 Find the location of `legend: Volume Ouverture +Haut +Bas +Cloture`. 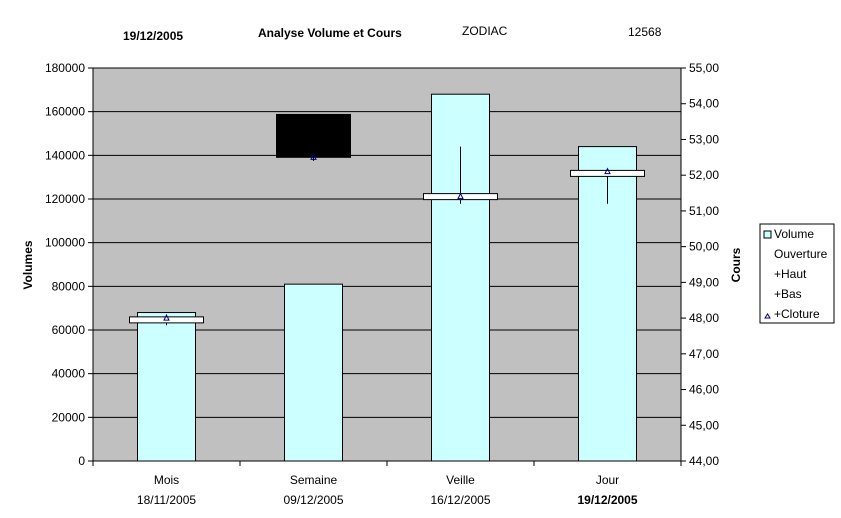

legend: Volume Ouverture +Haut +Bas +Cloture is located at coordinates (797, 273).